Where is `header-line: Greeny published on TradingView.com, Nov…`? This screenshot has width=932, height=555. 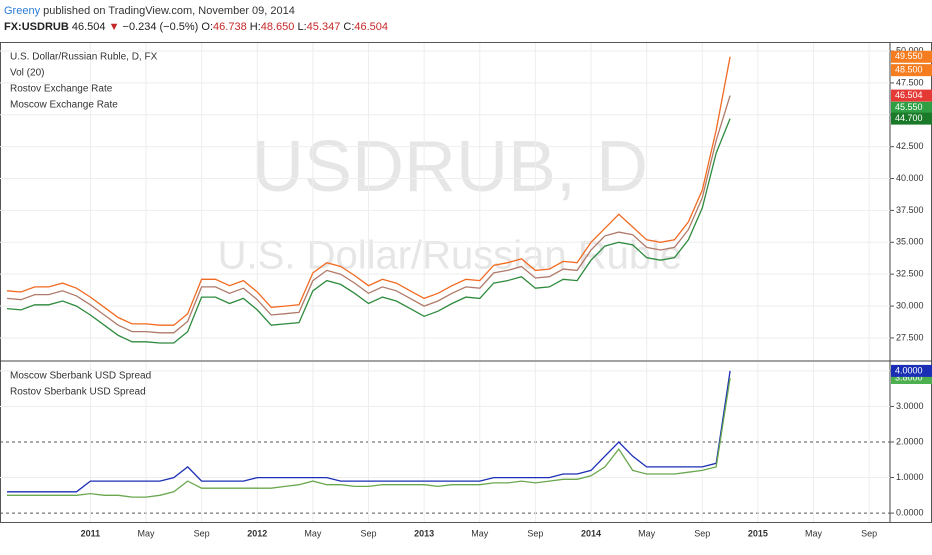 header-line: Greeny published on TradingView.com, Nov… is located at coordinates (149, 11).